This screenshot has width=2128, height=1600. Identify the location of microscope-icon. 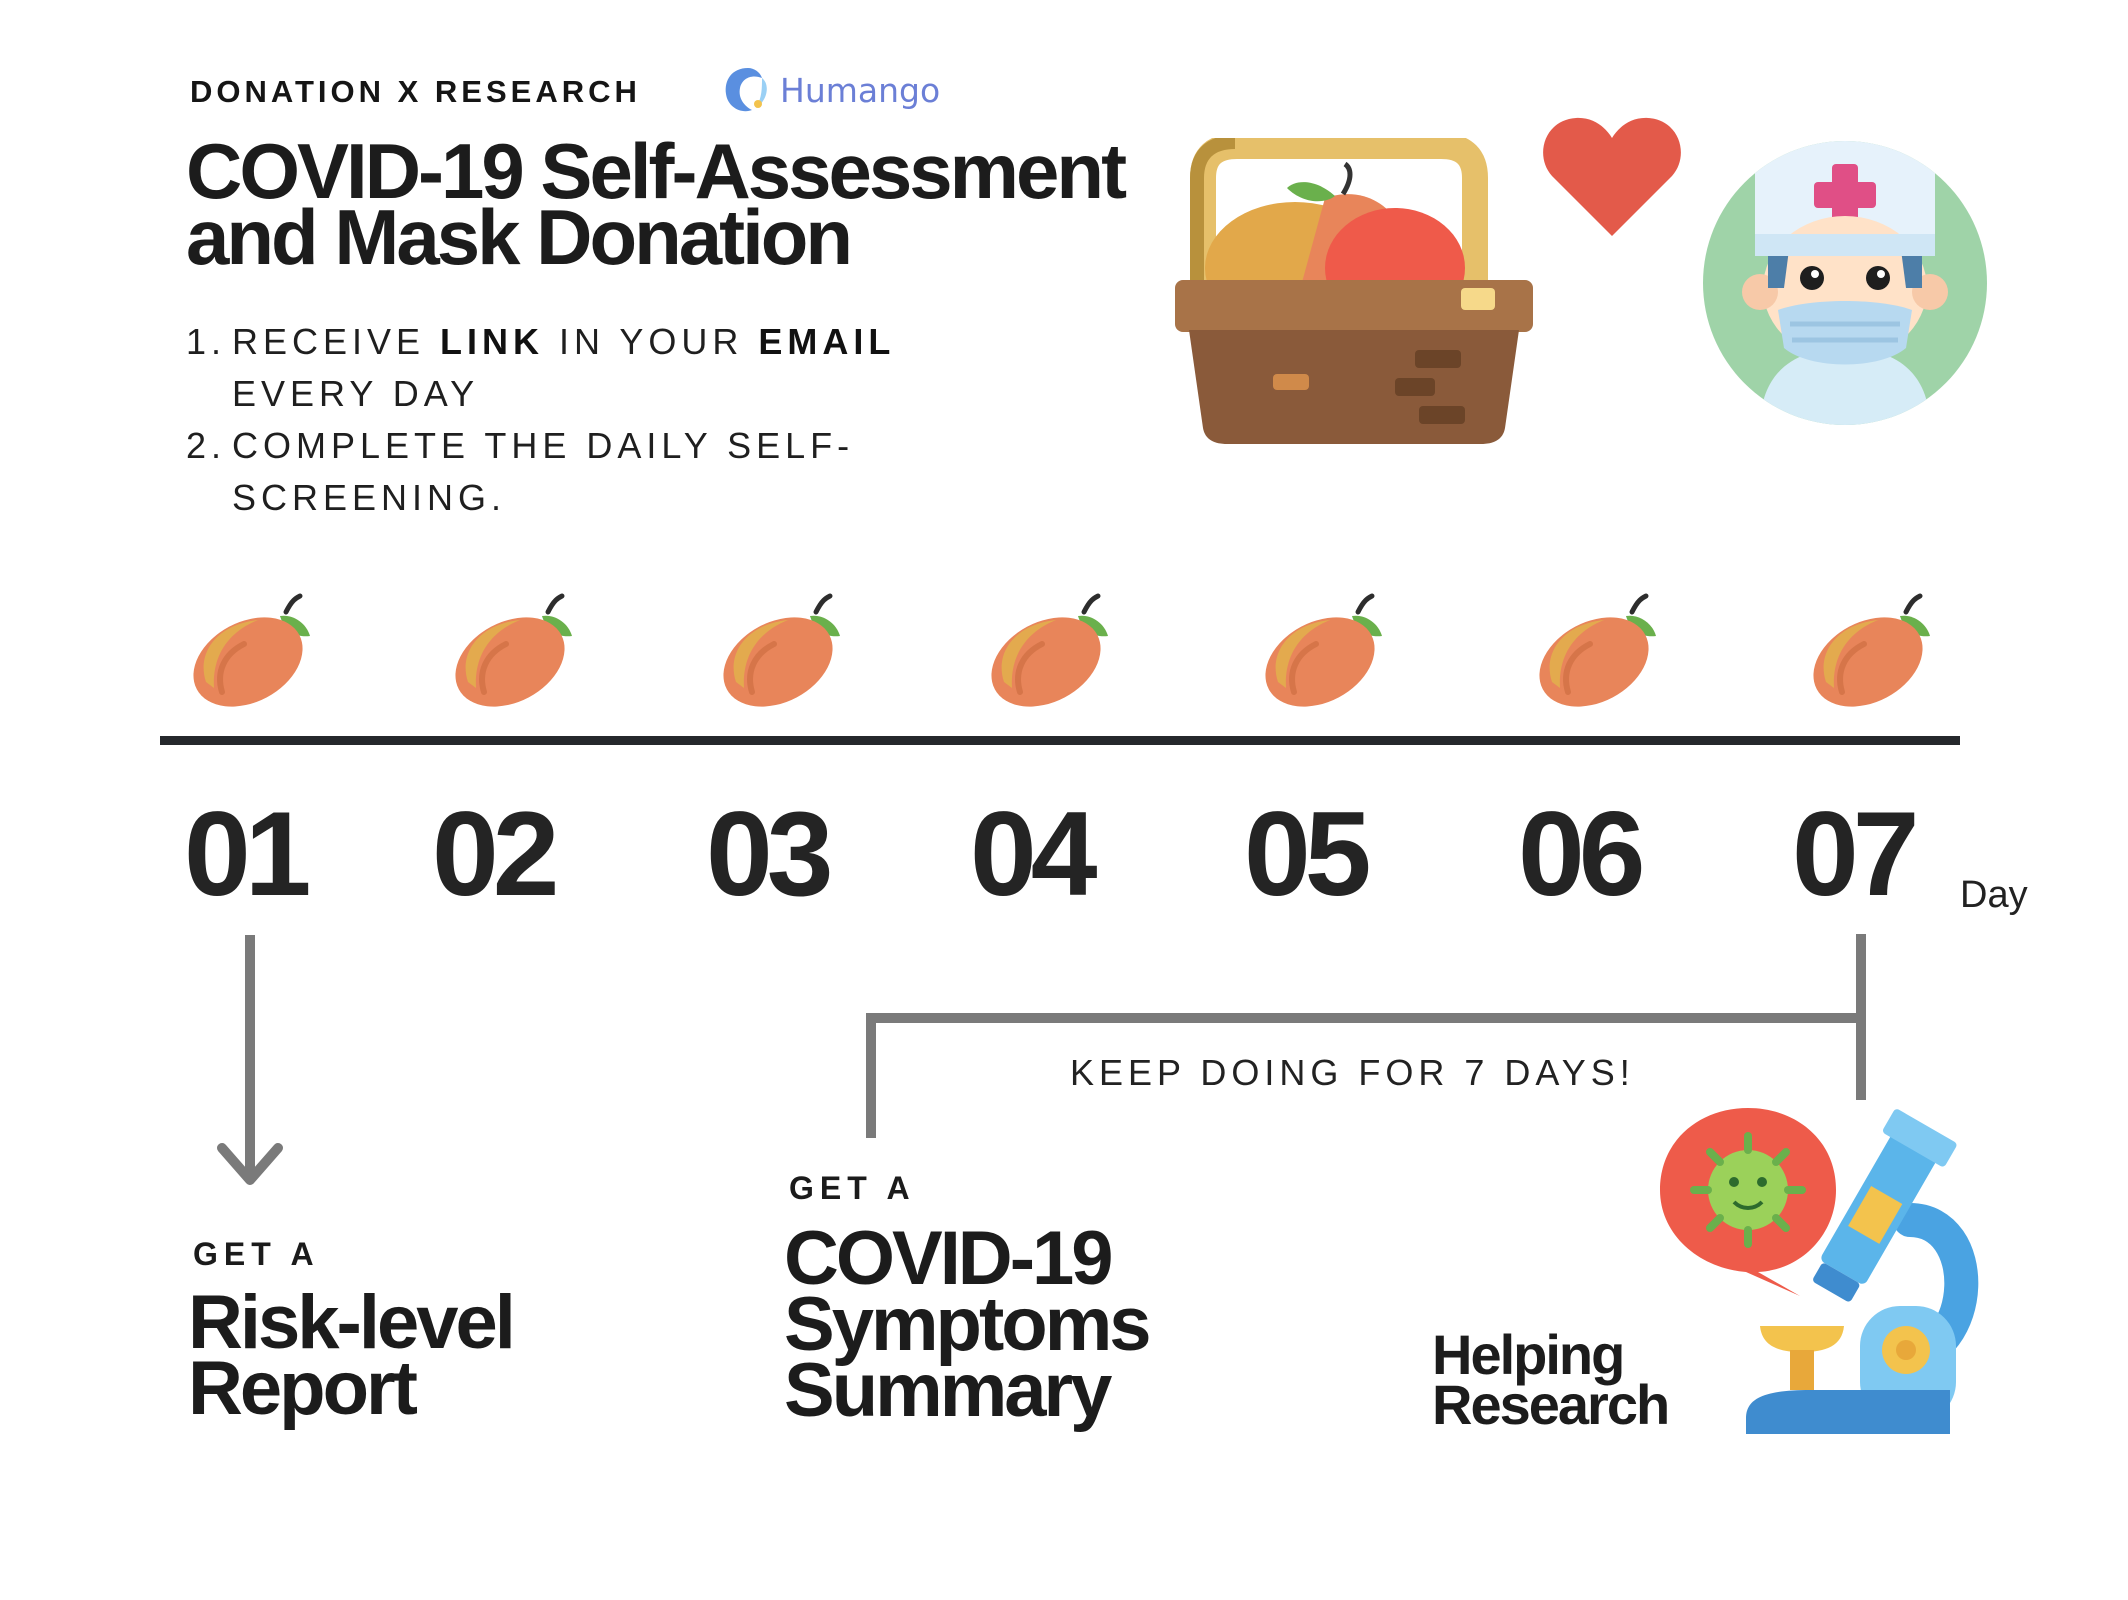
(1819, 1271).